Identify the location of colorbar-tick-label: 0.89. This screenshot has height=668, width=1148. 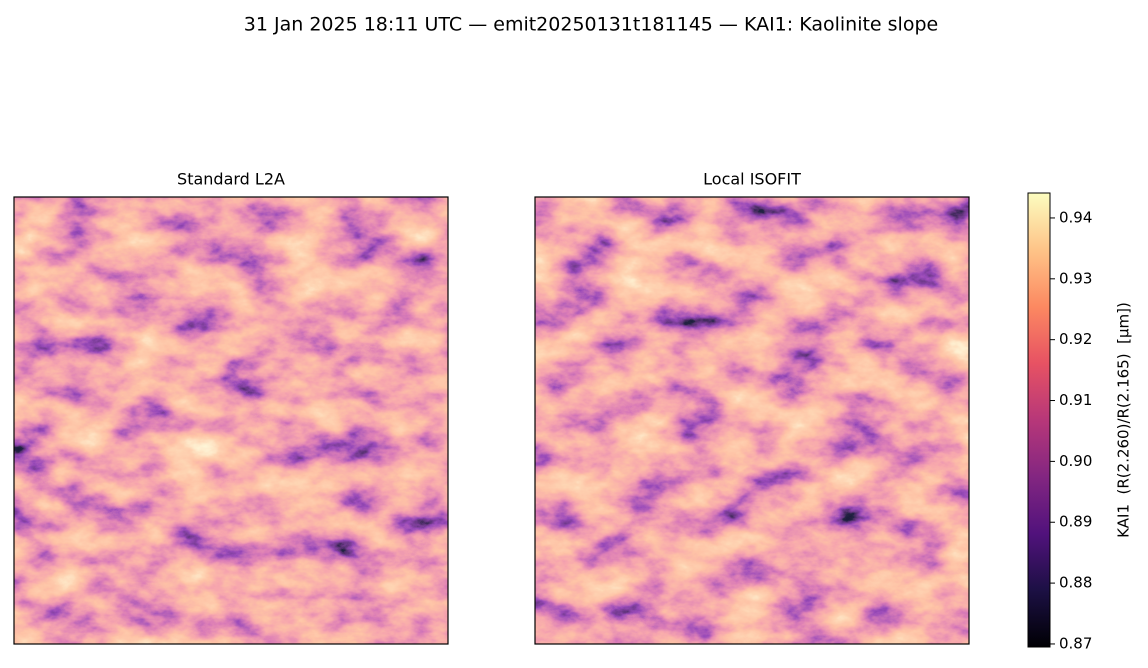
(1075, 522).